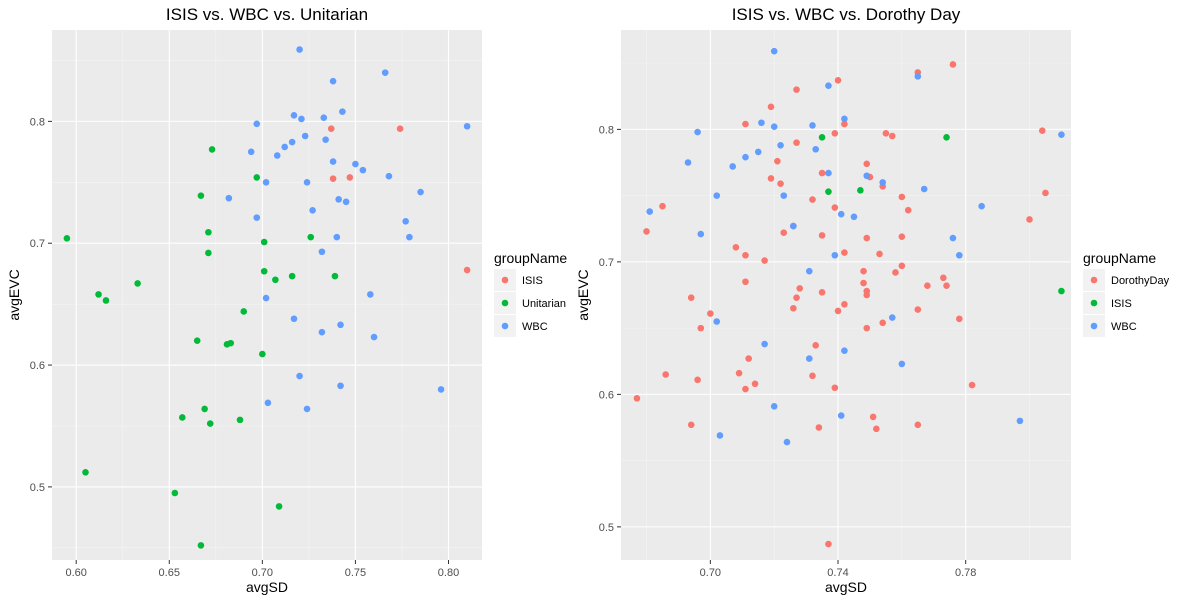 The image size is (1200, 600). What do you see at coordinates (710, 573) in the screenshot?
I see `x-tick-label: 0.70` at bounding box center [710, 573].